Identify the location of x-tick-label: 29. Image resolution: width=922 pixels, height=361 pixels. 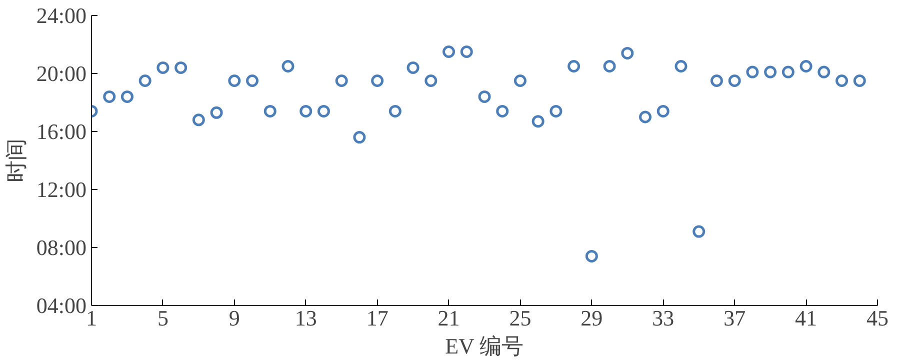
(591, 318).